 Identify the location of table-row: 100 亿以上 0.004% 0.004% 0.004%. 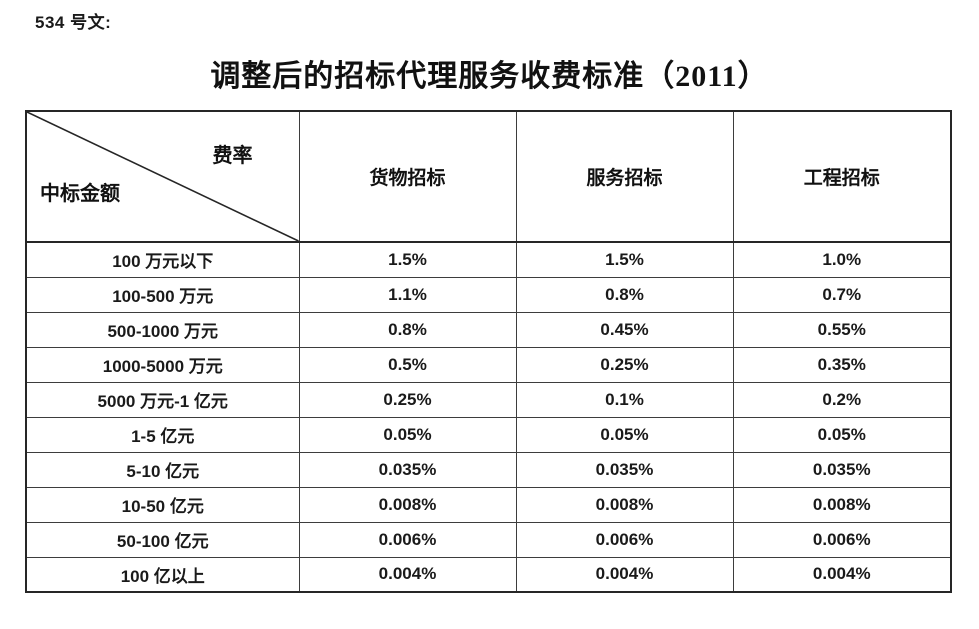
(488, 574).